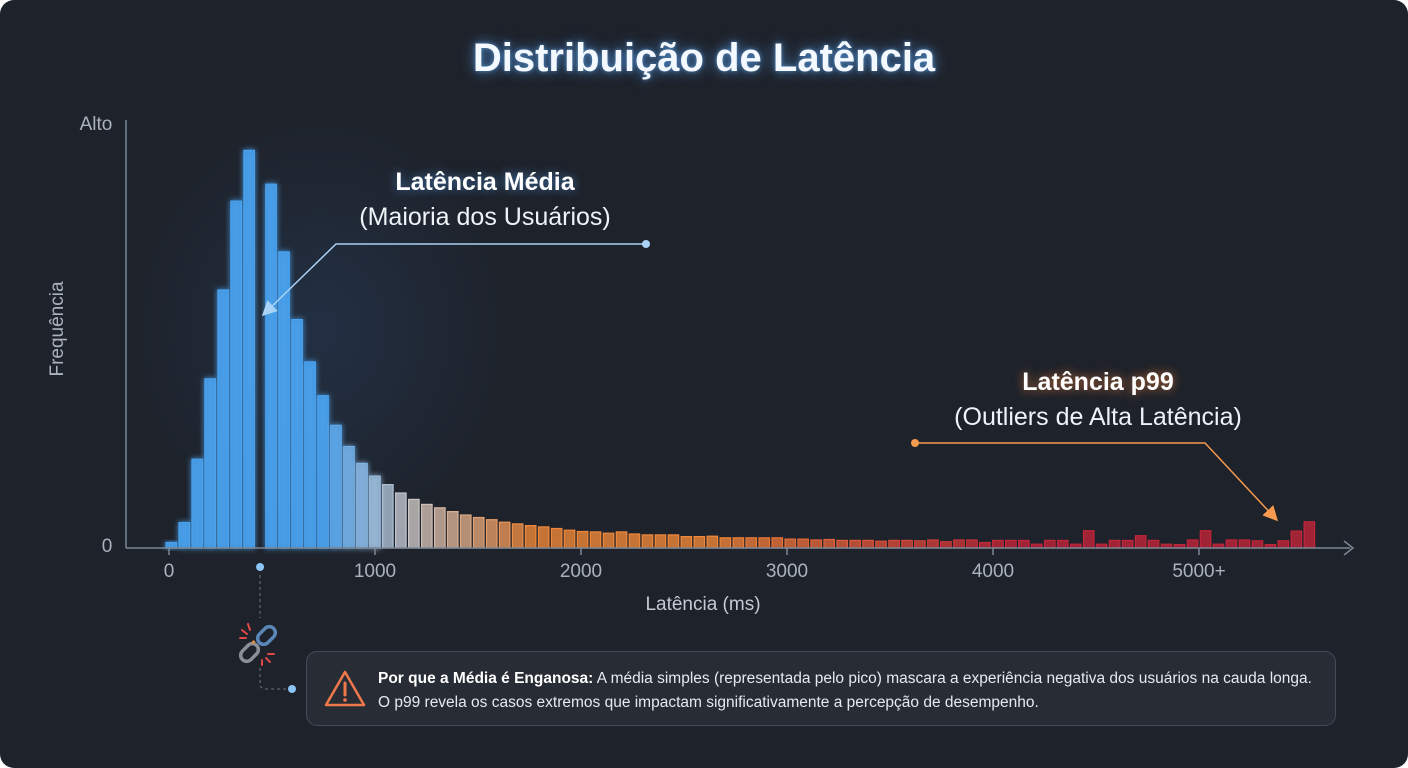 This screenshot has height=768, width=1408. I want to click on x-tick-label: 4000, so click(993, 571).